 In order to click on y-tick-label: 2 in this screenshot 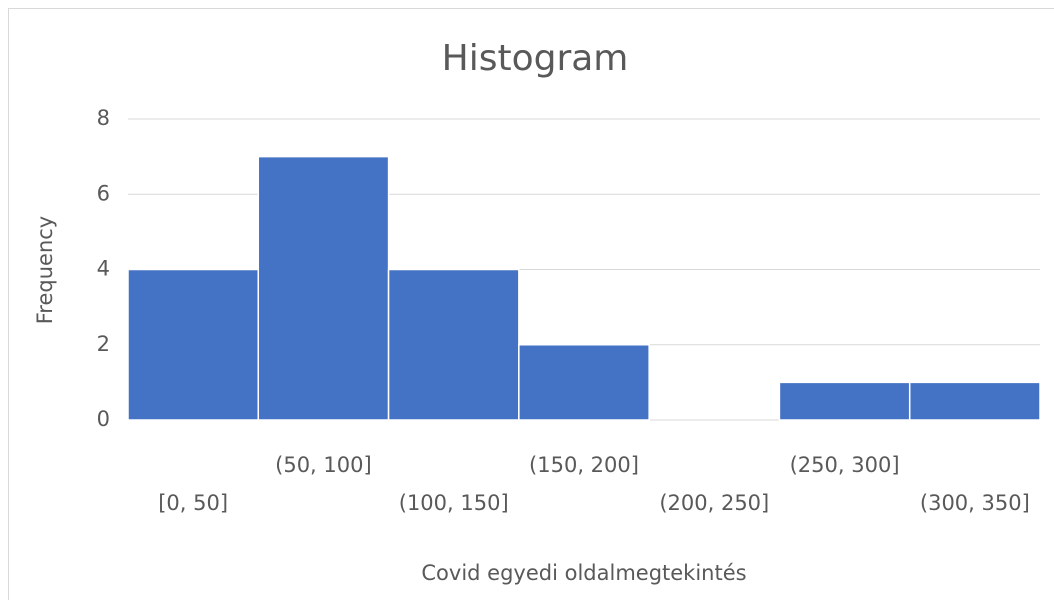, I will do `click(103, 344)`.